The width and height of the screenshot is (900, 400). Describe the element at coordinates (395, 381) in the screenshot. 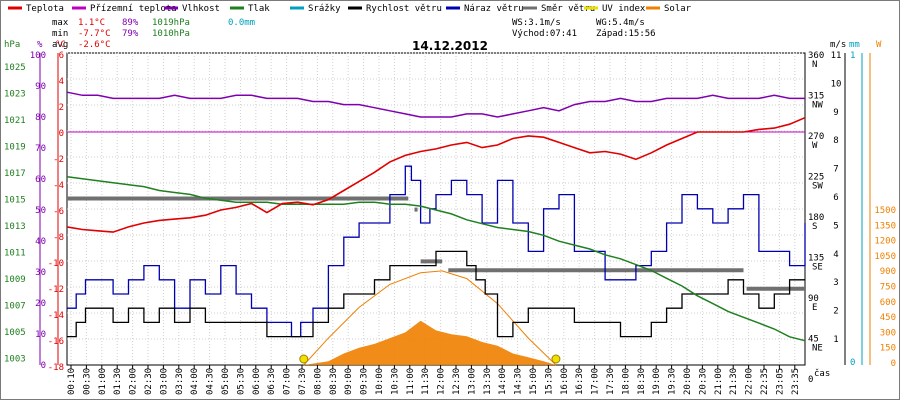

I see `x-tick-label: 10:30` at that location.